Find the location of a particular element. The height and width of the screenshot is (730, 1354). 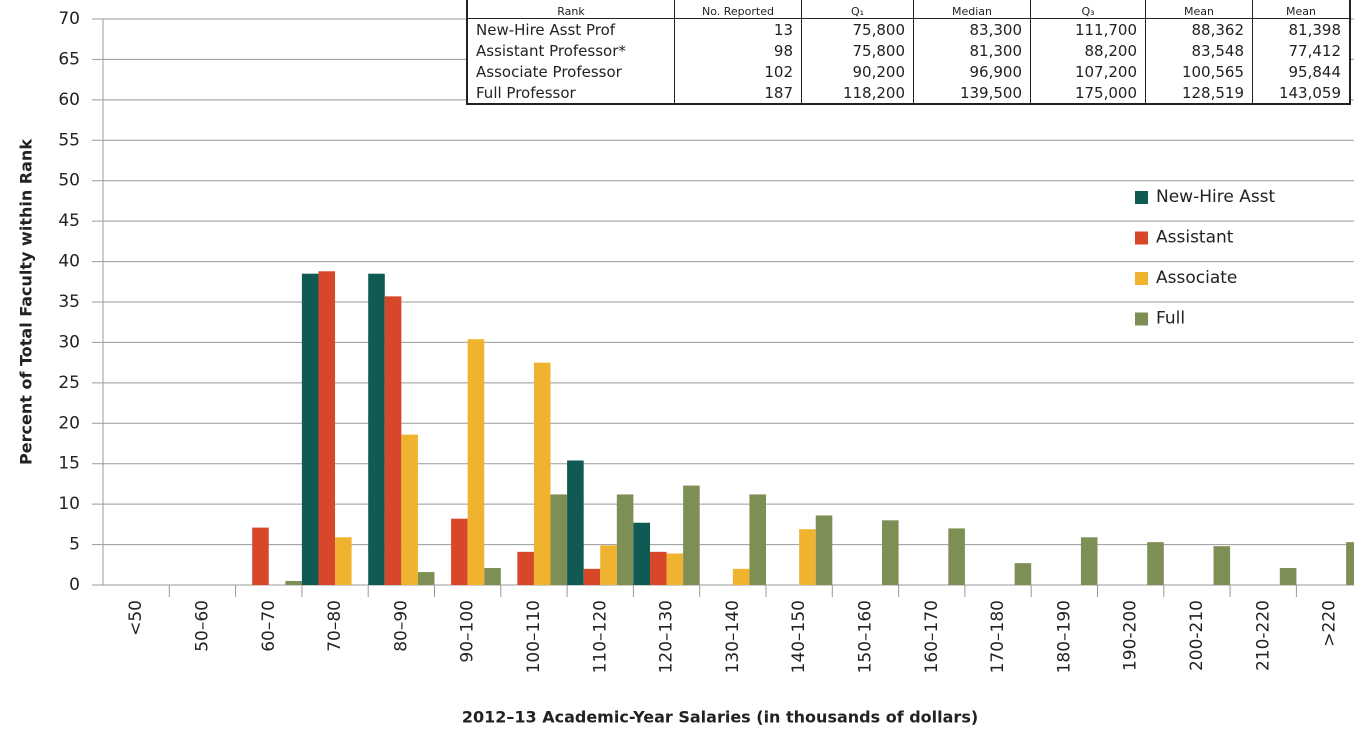

table-cell: 81,300 is located at coordinates (972, 50).